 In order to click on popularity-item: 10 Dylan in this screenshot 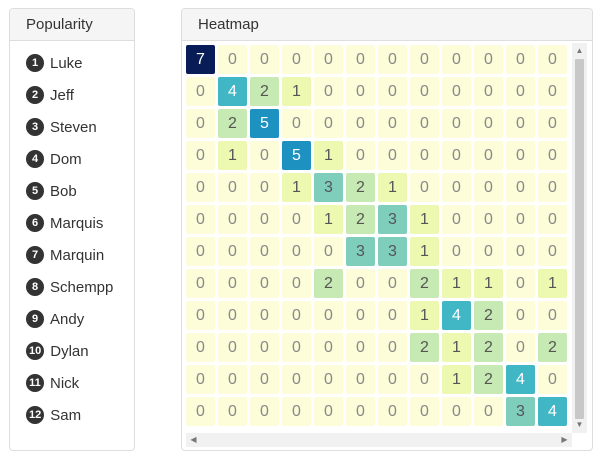, I will do `click(57, 351)`.